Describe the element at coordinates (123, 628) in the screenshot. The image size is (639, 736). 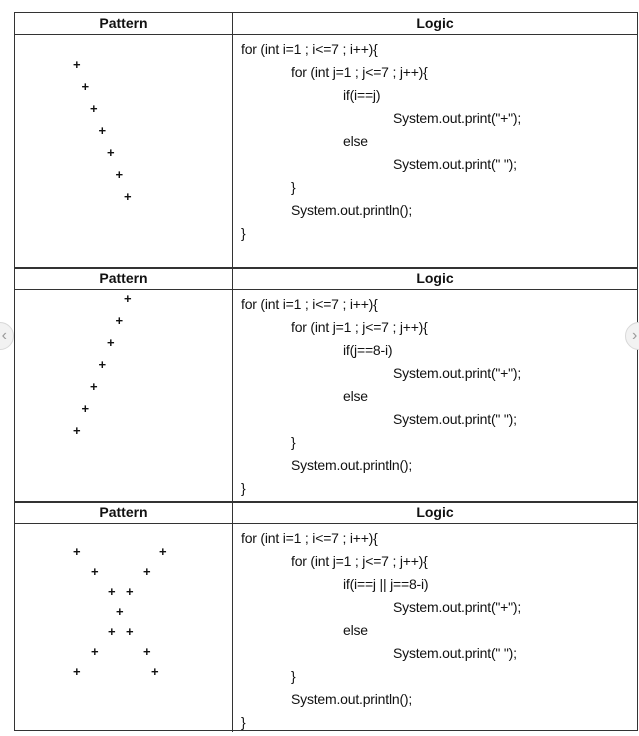
I see `pattern-cell: + + + + + + + + + + + + +` at that location.